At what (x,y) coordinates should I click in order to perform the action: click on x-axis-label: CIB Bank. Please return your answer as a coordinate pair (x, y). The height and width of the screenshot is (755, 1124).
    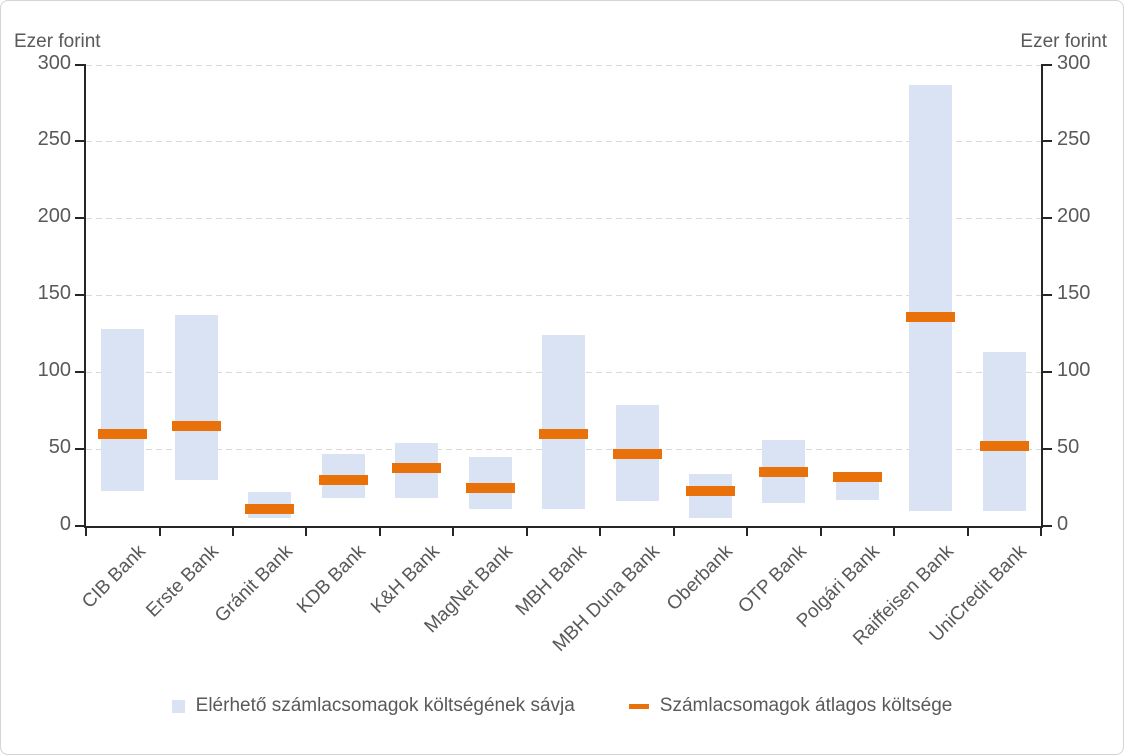
    Looking at the image, I should click on (113, 577).